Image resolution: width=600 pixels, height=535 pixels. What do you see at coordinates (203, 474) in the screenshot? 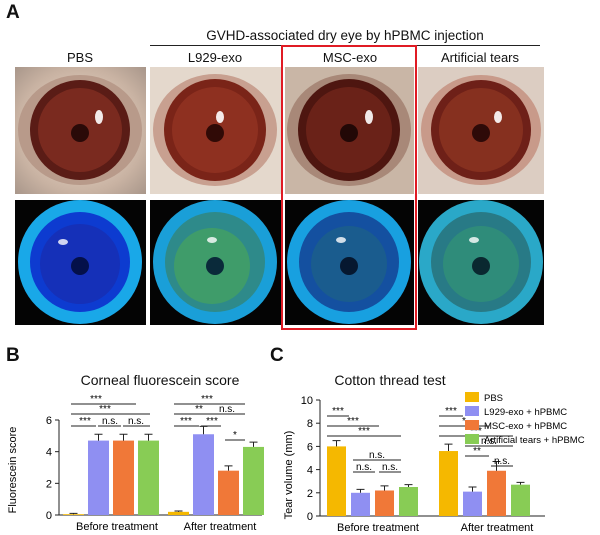
I see `chart-b-bar-l929-after` at bounding box center [203, 474].